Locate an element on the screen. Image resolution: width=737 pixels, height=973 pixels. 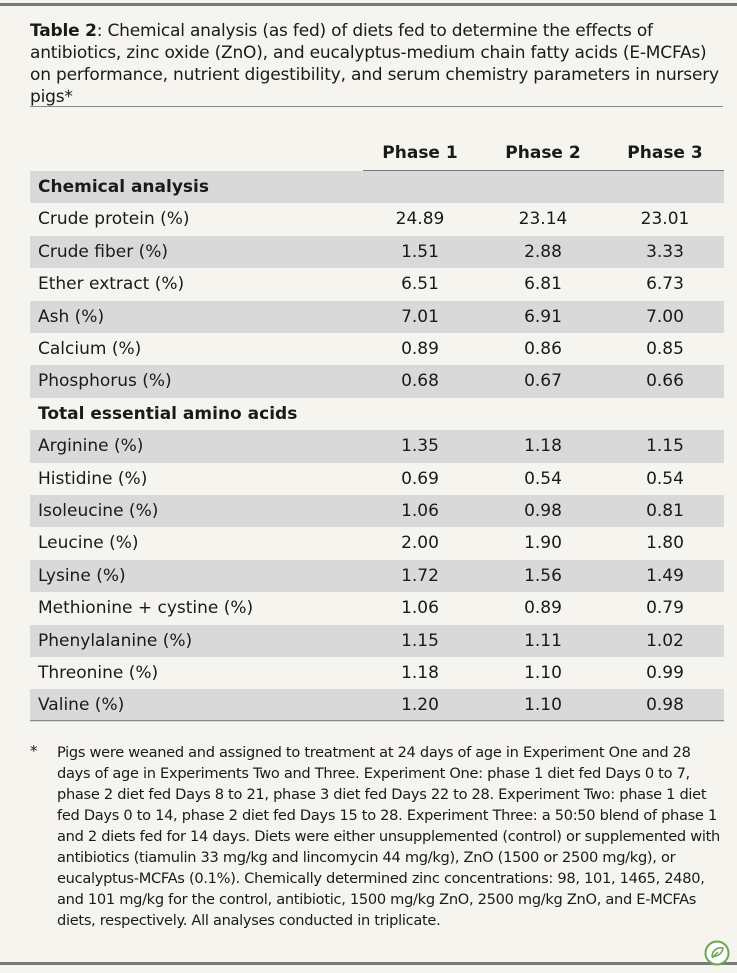
cell: 7.00 is located at coordinates (665, 316).